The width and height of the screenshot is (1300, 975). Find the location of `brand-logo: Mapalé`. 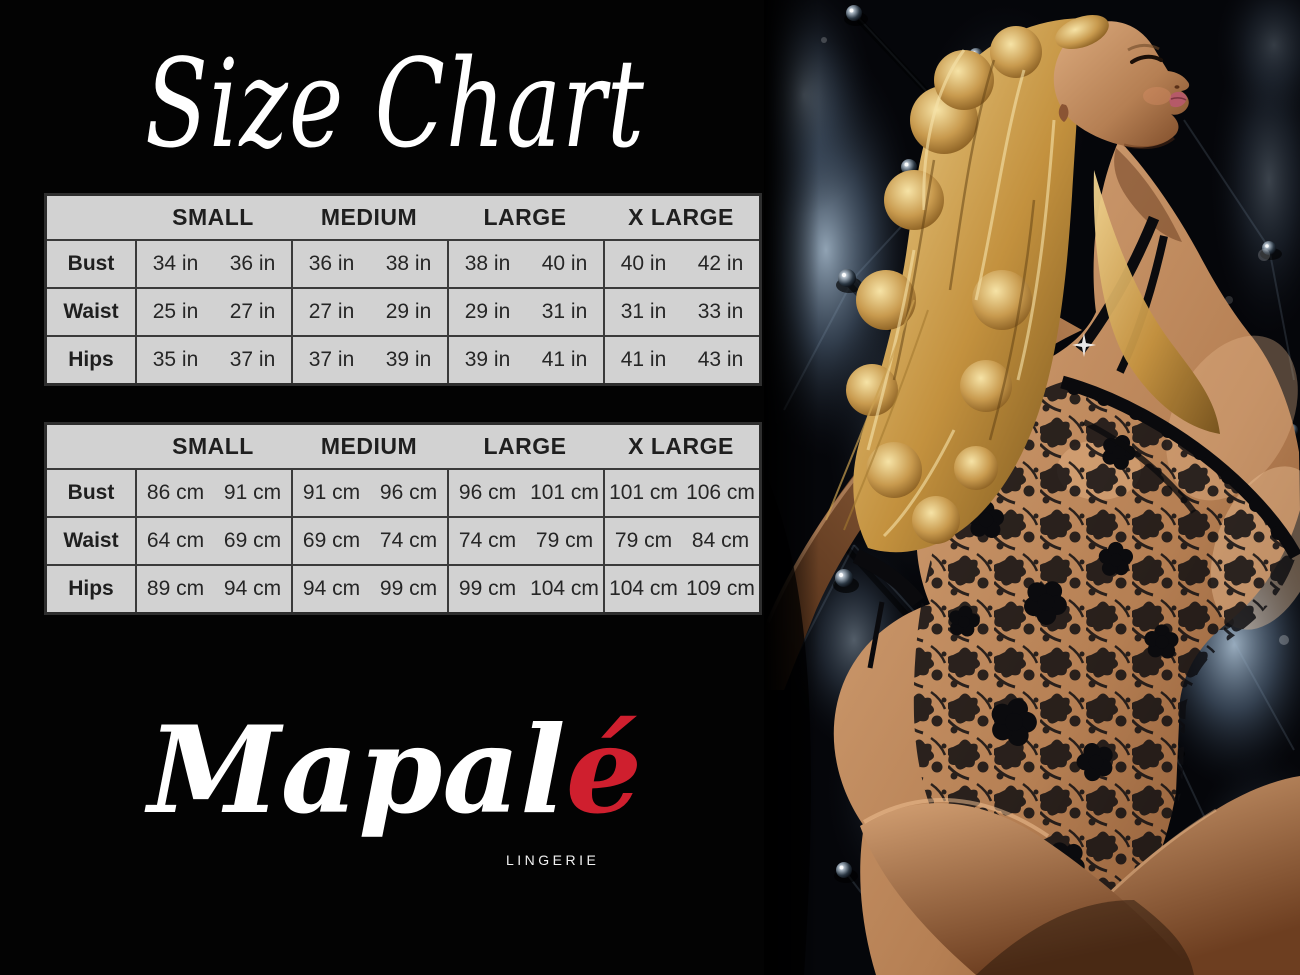

brand-logo: Mapalé is located at coordinates (395, 770).